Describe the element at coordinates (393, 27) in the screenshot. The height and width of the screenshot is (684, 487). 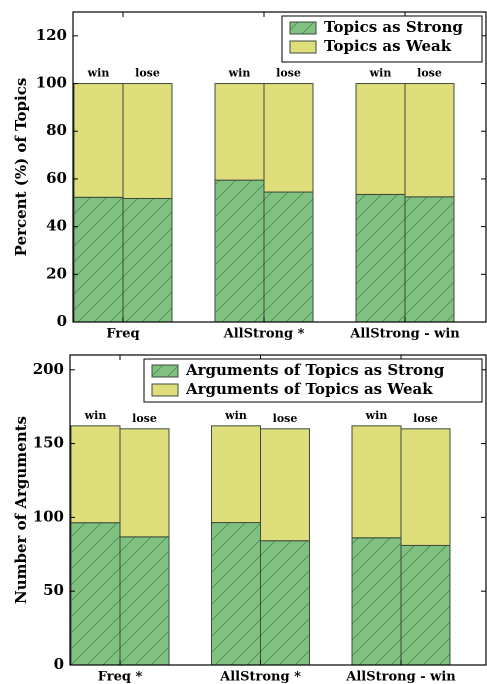
I see `legend-label: Topics as Strong` at that location.